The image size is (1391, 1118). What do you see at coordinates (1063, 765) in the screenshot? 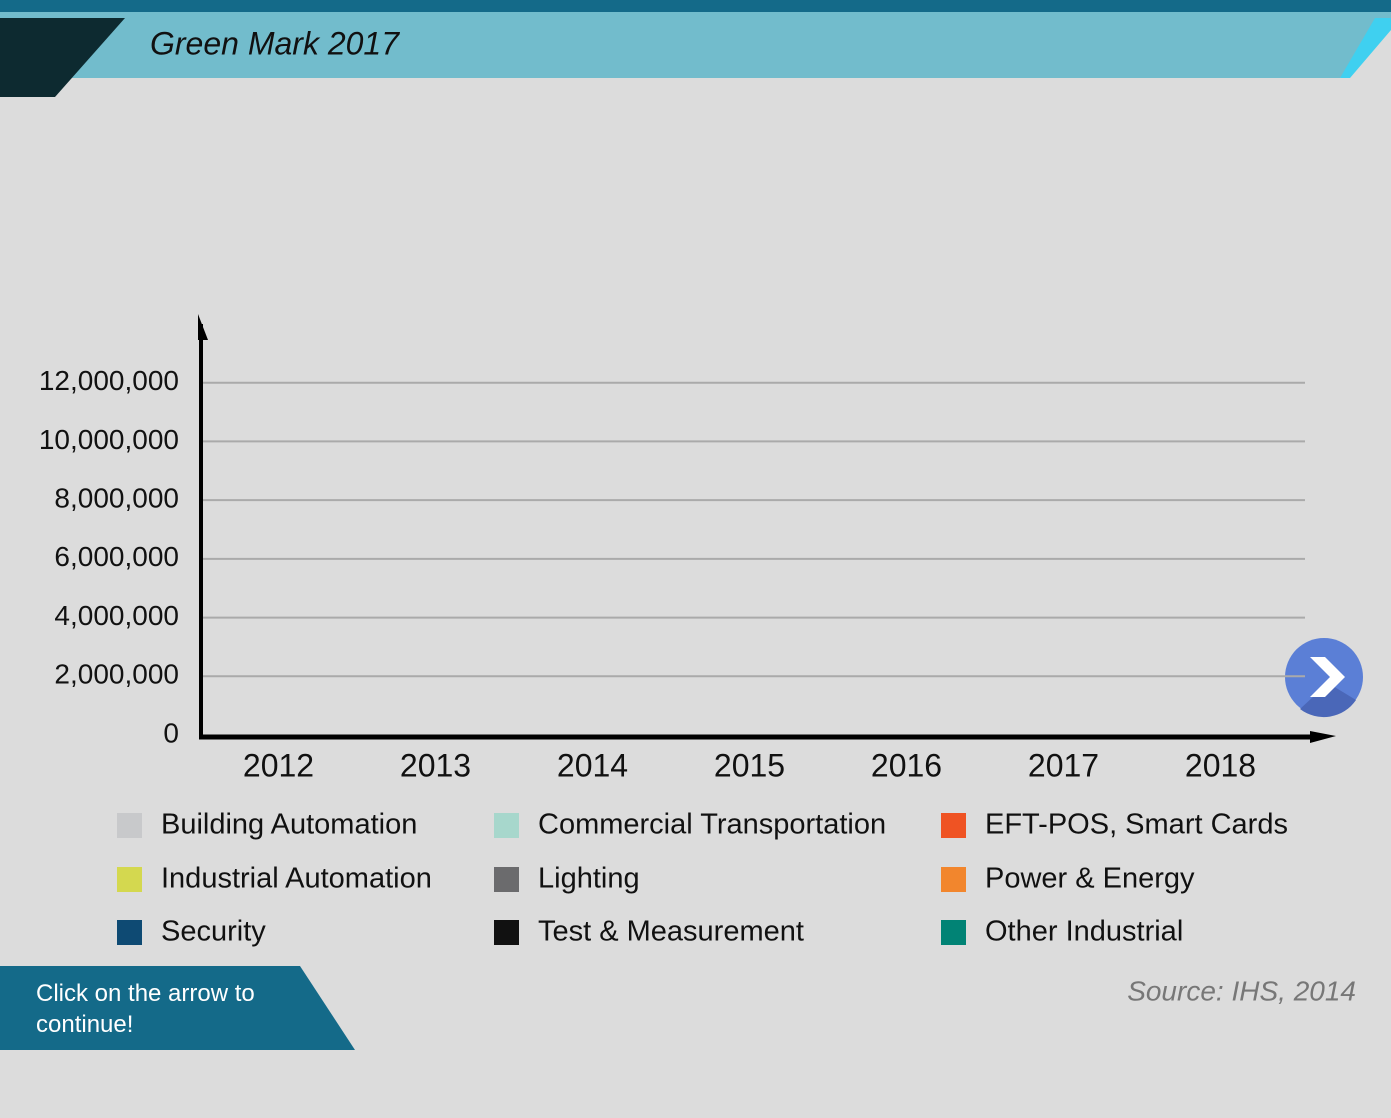
I see `x-tick-label: 2017` at bounding box center [1063, 765].